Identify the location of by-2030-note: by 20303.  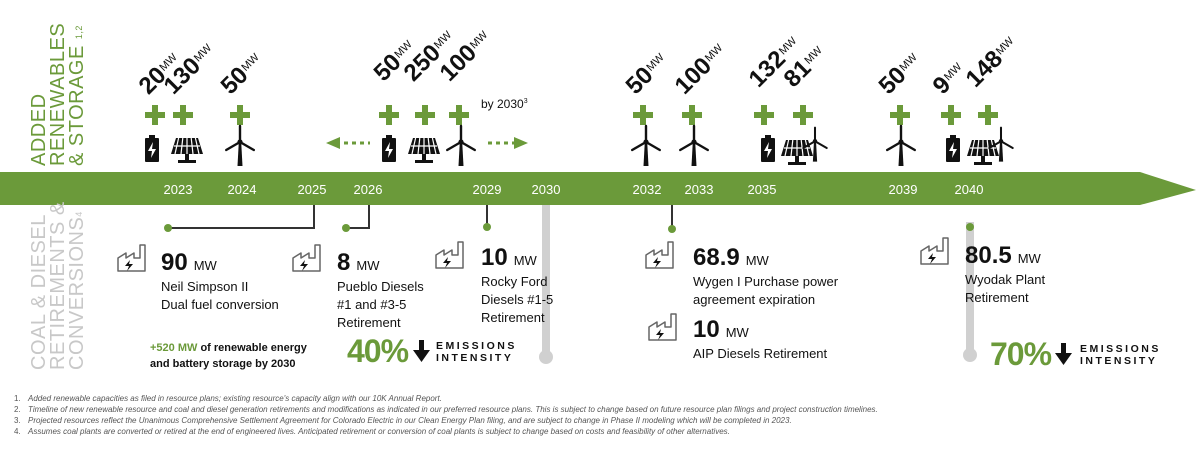
(504, 104).